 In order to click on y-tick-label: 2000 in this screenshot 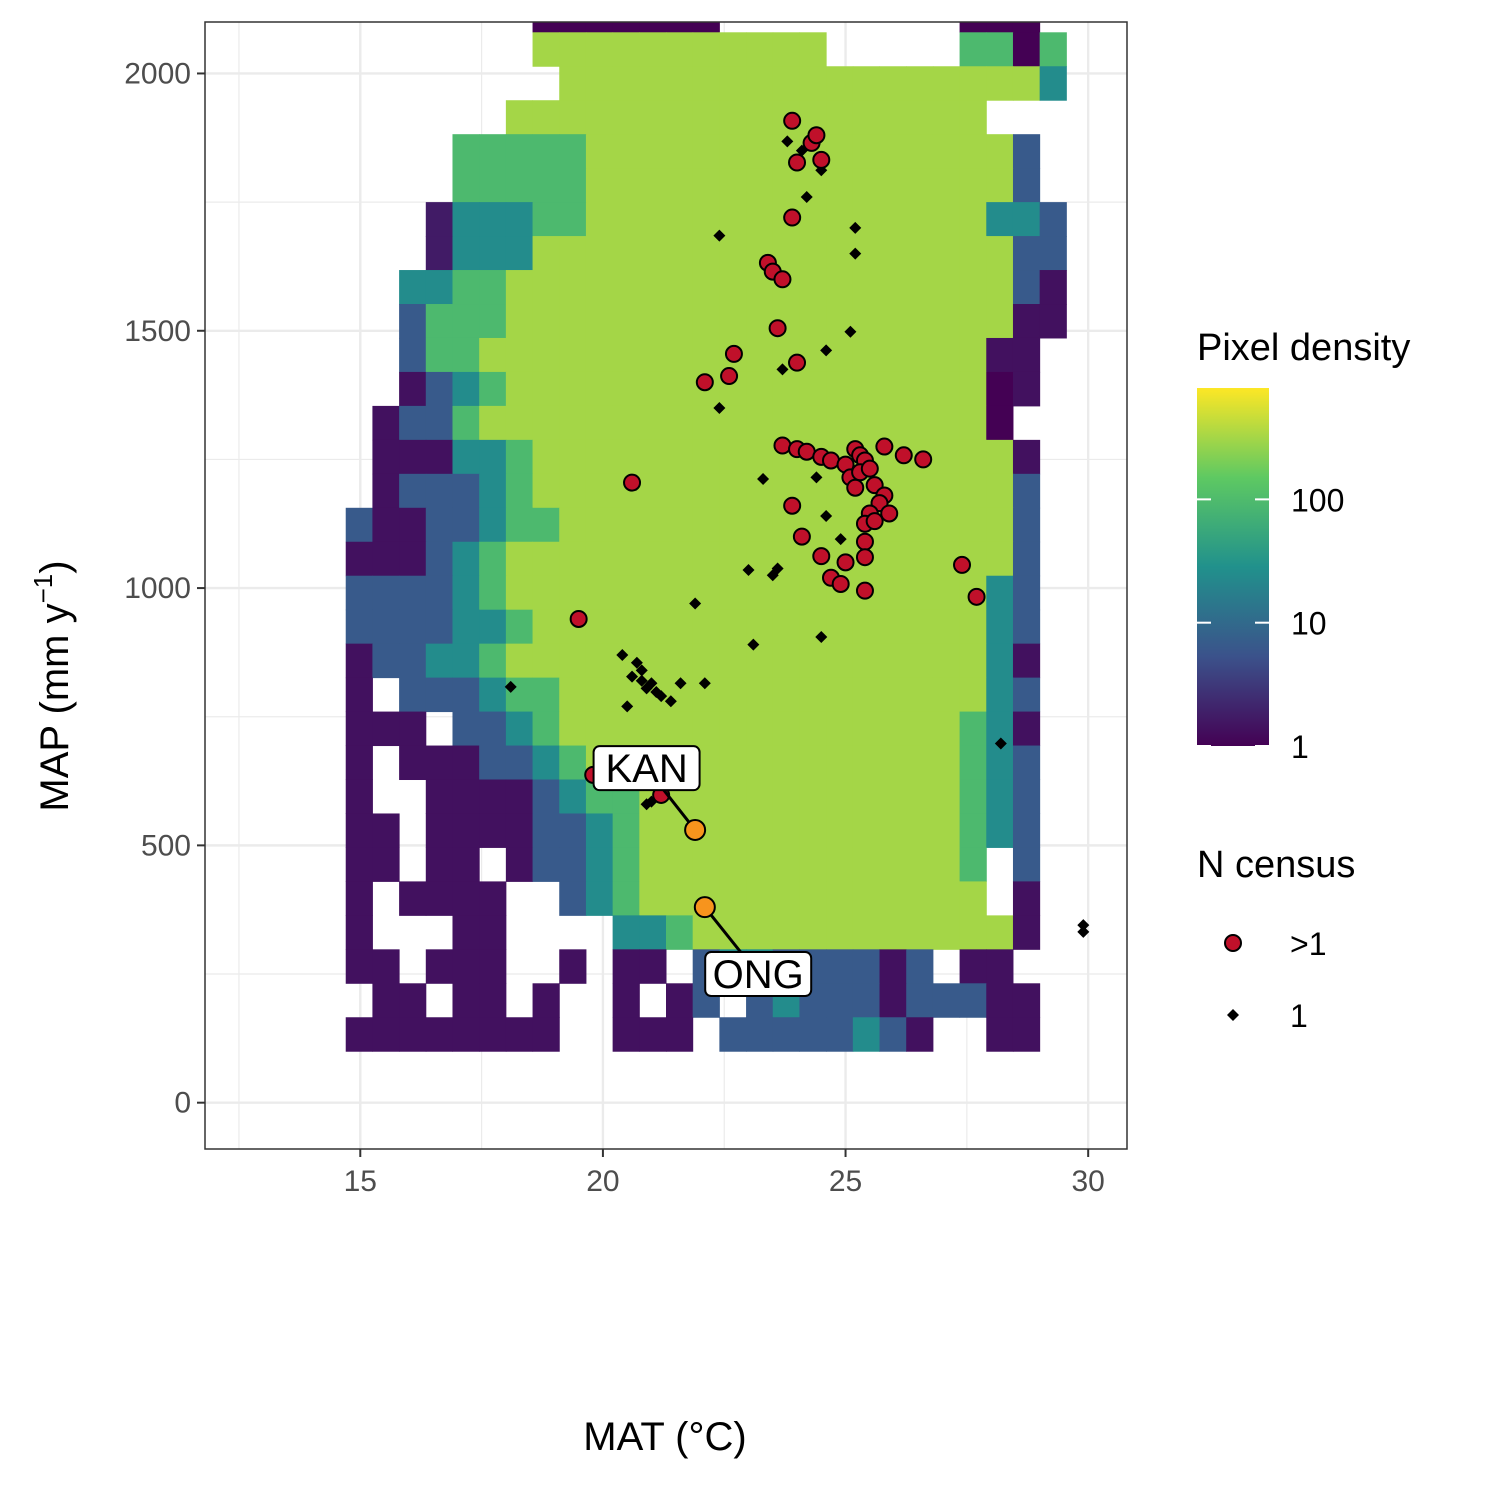, I will do `click(157, 73)`.